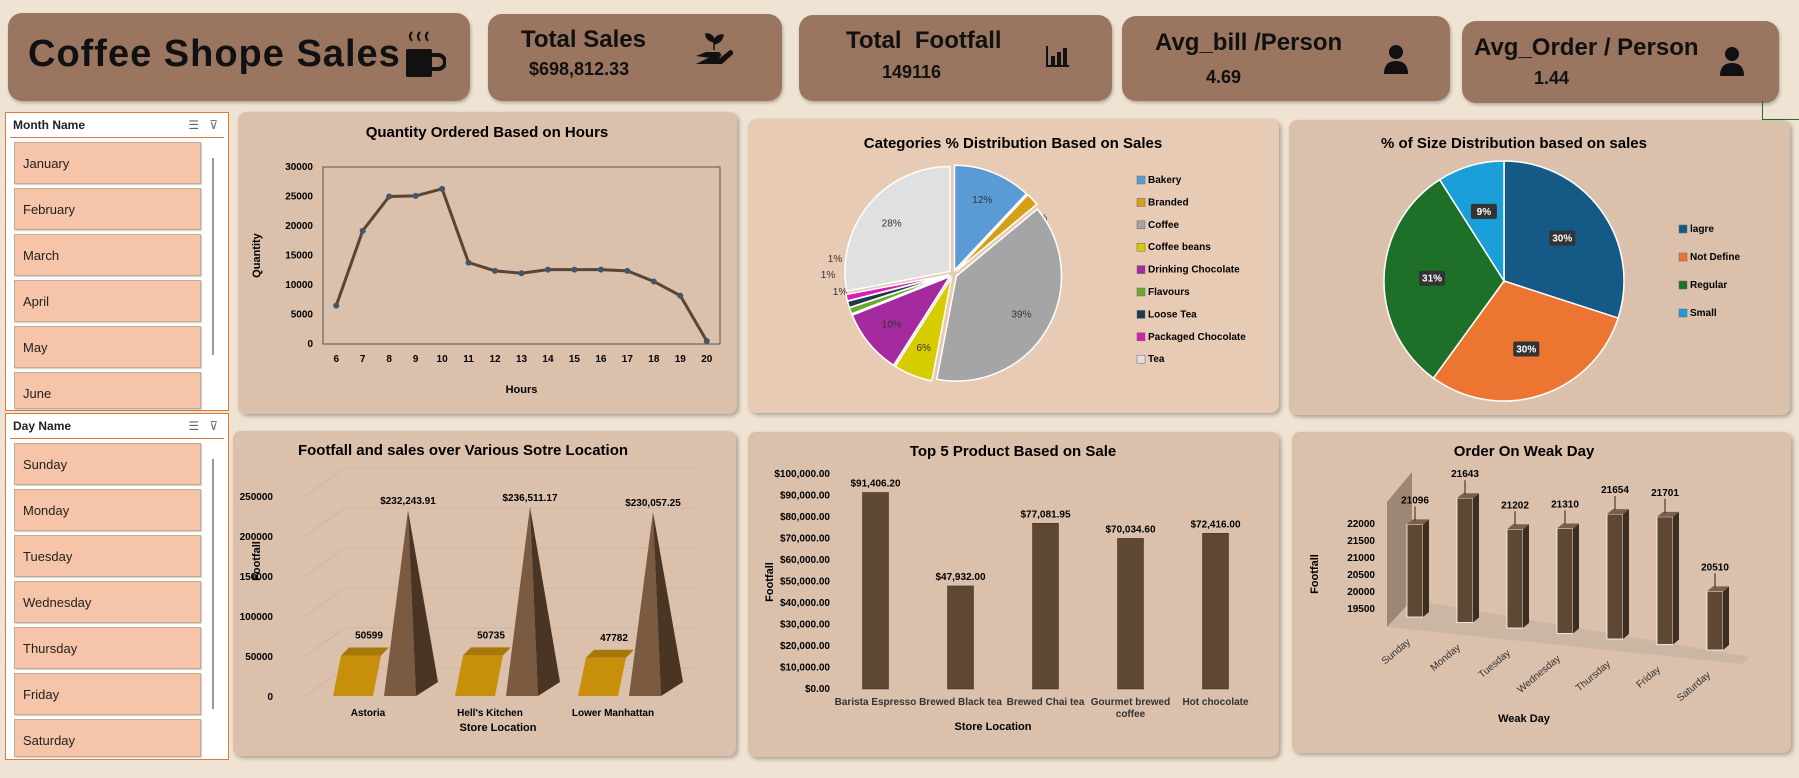  I want to click on x-tick-label: Astoria, so click(368, 713).